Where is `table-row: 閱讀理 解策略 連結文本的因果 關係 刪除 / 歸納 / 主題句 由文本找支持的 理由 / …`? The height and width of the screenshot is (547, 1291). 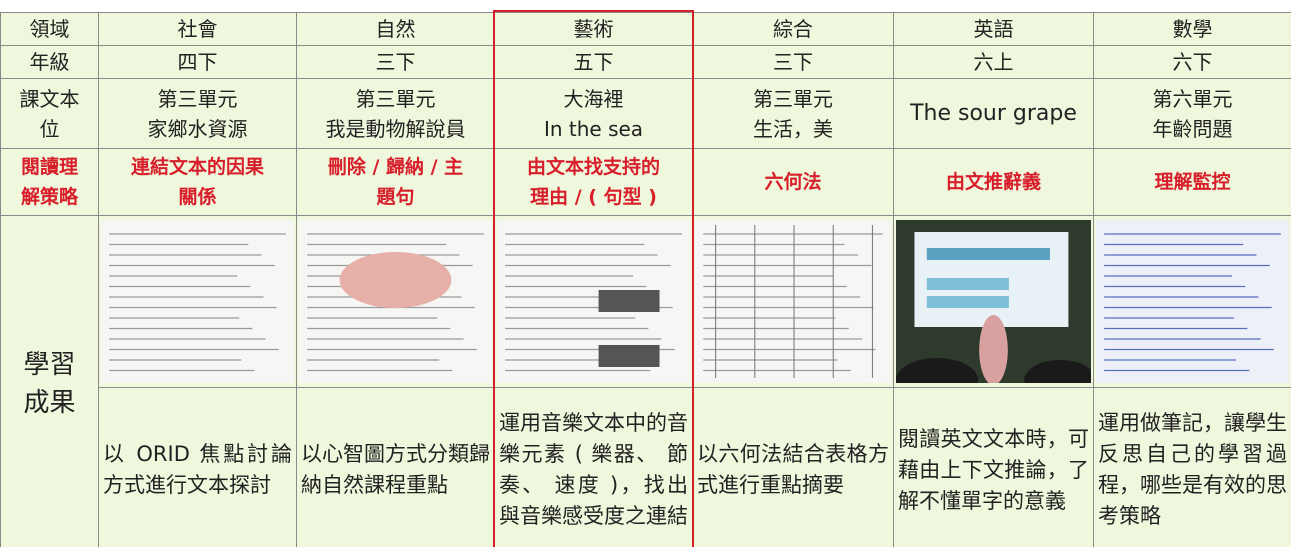
table-row: 閱讀理 解策略 連結文本的因果 關係 刪除 / 歸納 / 主題句 由文本找支持的 理由 / … is located at coordinates (645, 182).